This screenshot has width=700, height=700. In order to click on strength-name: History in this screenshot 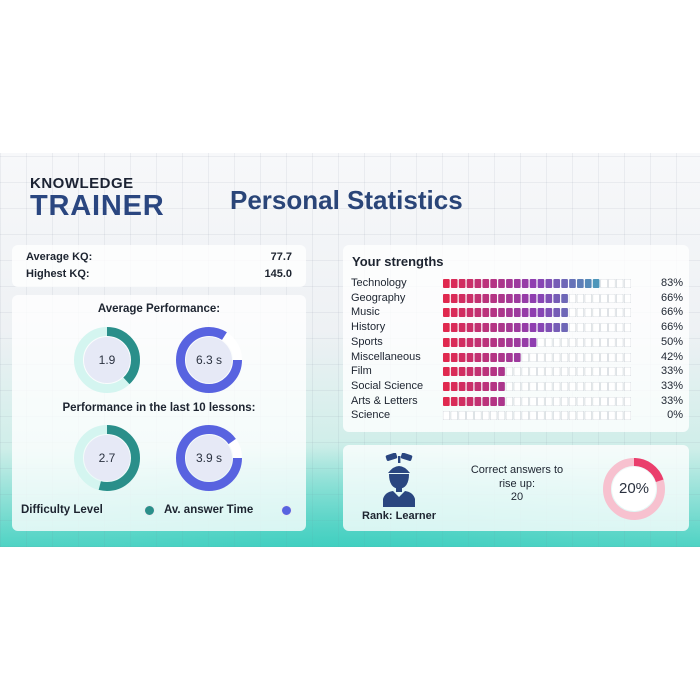, I will do `click(368, 327)`.